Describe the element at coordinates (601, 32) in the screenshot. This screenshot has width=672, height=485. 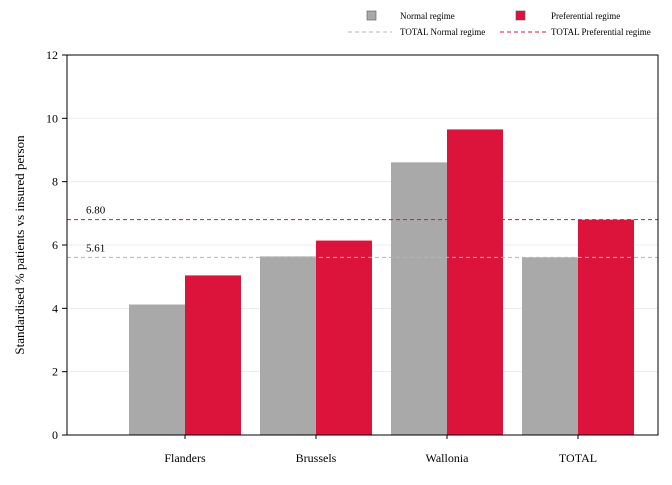
I see `legend-label: TOTAL Preferential regime` at that location.